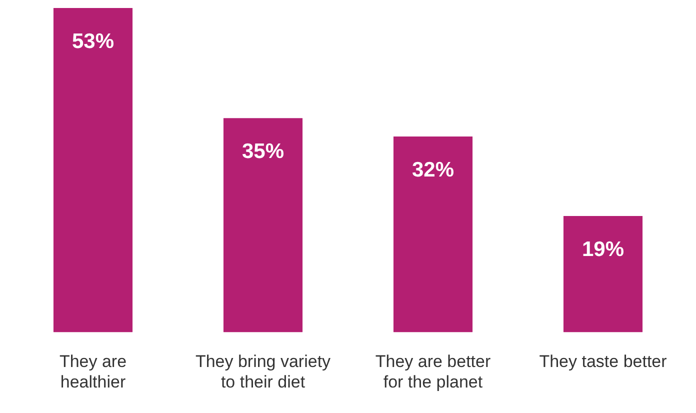 The width and height of the screenshot is (696, 413). I want to click on x-tick-label: They are better for the planet, so click(433, 372).